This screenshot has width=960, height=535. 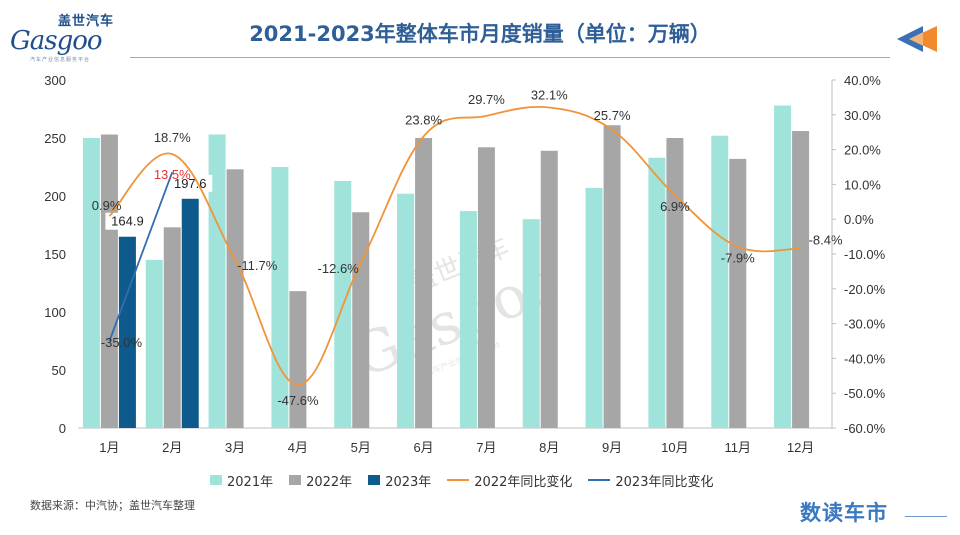 What do you see at coordinates (549, 447) in the screenshot?
I see `x-tick-label: 8月` at bounding box center [549, 447].